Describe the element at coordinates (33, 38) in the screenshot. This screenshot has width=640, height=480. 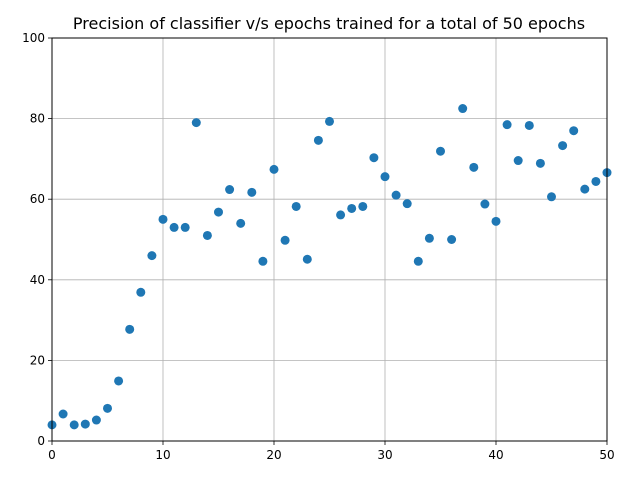
I see `y-tick-label: 100` at that location.